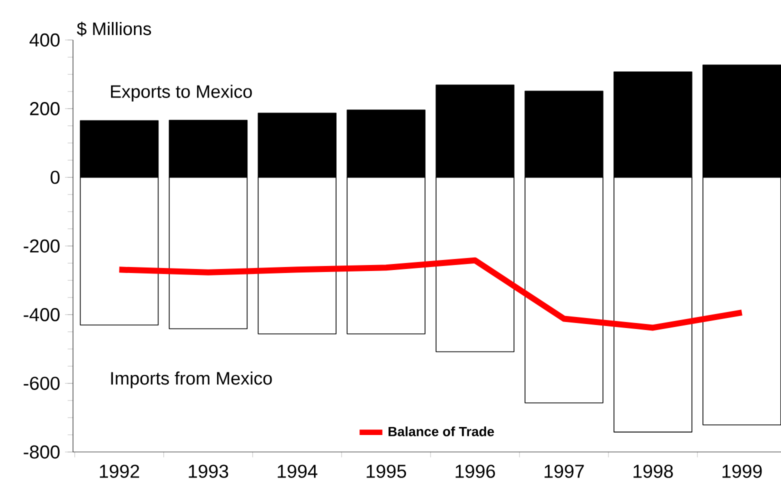  Describe the element at coordinates (208, 471) in the screenshot. I see `x-tick-label: 1993` at that location.